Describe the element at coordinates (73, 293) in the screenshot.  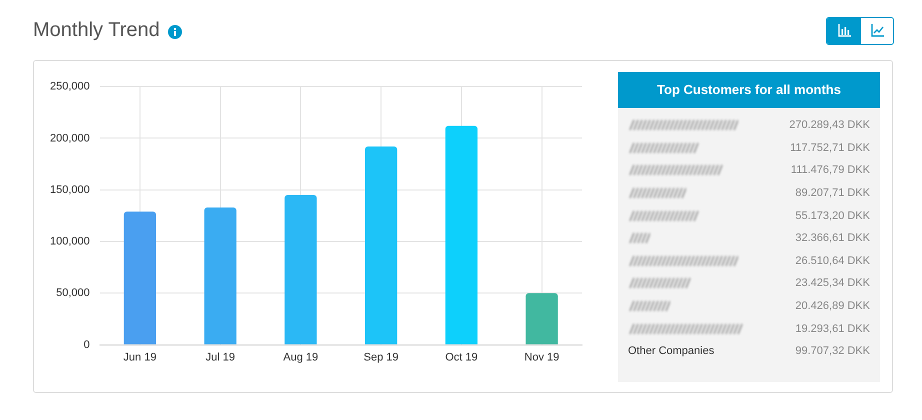
I see `y-tick-label: 50,000` at that location.